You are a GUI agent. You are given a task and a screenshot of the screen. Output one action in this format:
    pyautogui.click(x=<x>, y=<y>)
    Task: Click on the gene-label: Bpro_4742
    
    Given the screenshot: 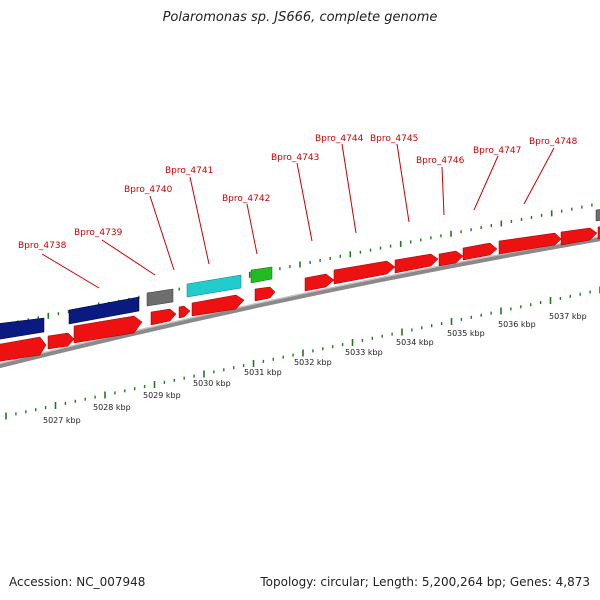 What is the action you would take?
    pyautogui.click(x=246, y=199)
    